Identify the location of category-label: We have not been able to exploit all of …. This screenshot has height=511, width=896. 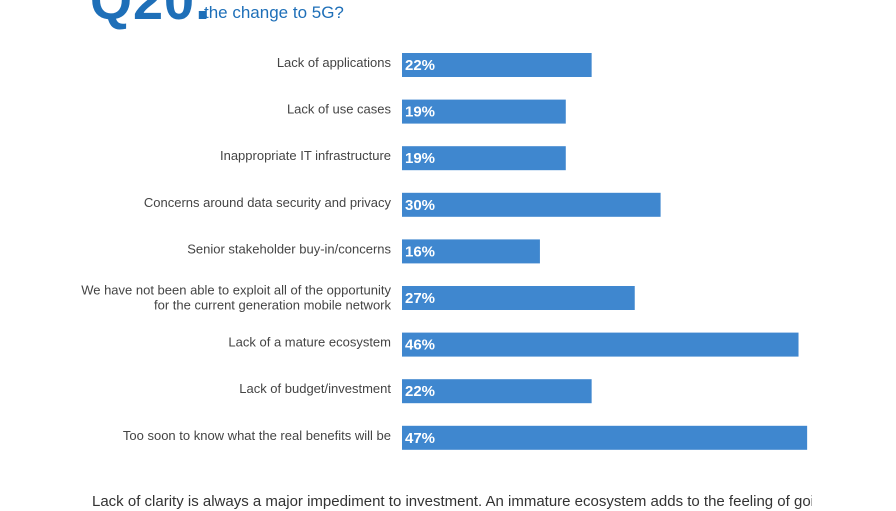
(236, 290).